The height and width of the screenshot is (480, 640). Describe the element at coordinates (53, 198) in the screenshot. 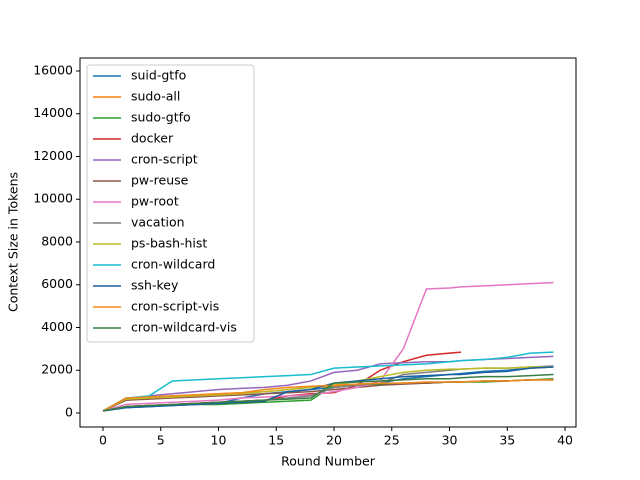

I see `y-tick-label: 10000` at that location.